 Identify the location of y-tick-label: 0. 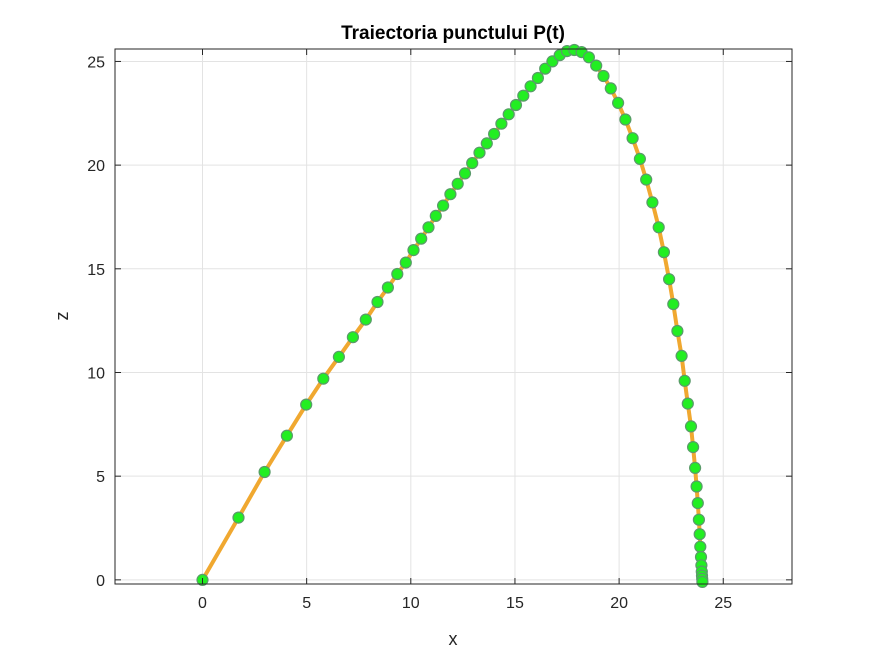
(100, 581).